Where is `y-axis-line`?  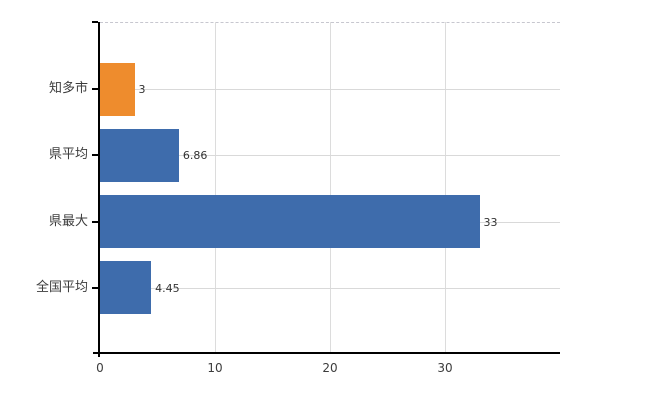 y-axis-line is located at coordinates (99, 189).